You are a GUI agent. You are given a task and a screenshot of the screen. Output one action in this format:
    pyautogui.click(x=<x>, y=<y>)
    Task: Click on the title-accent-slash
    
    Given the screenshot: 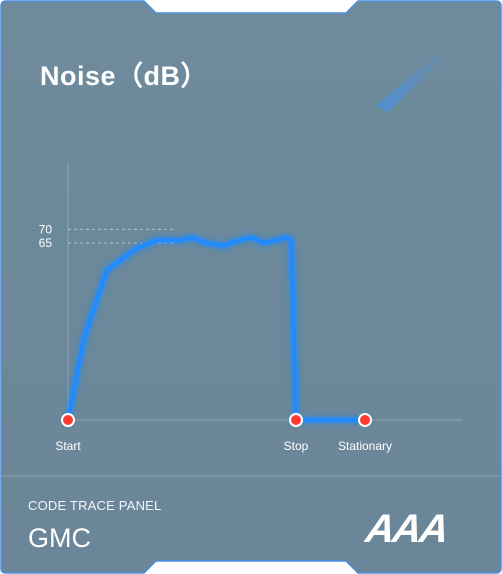 What is the action you would take?
    pyautogui.click(x=412, y=83)
    